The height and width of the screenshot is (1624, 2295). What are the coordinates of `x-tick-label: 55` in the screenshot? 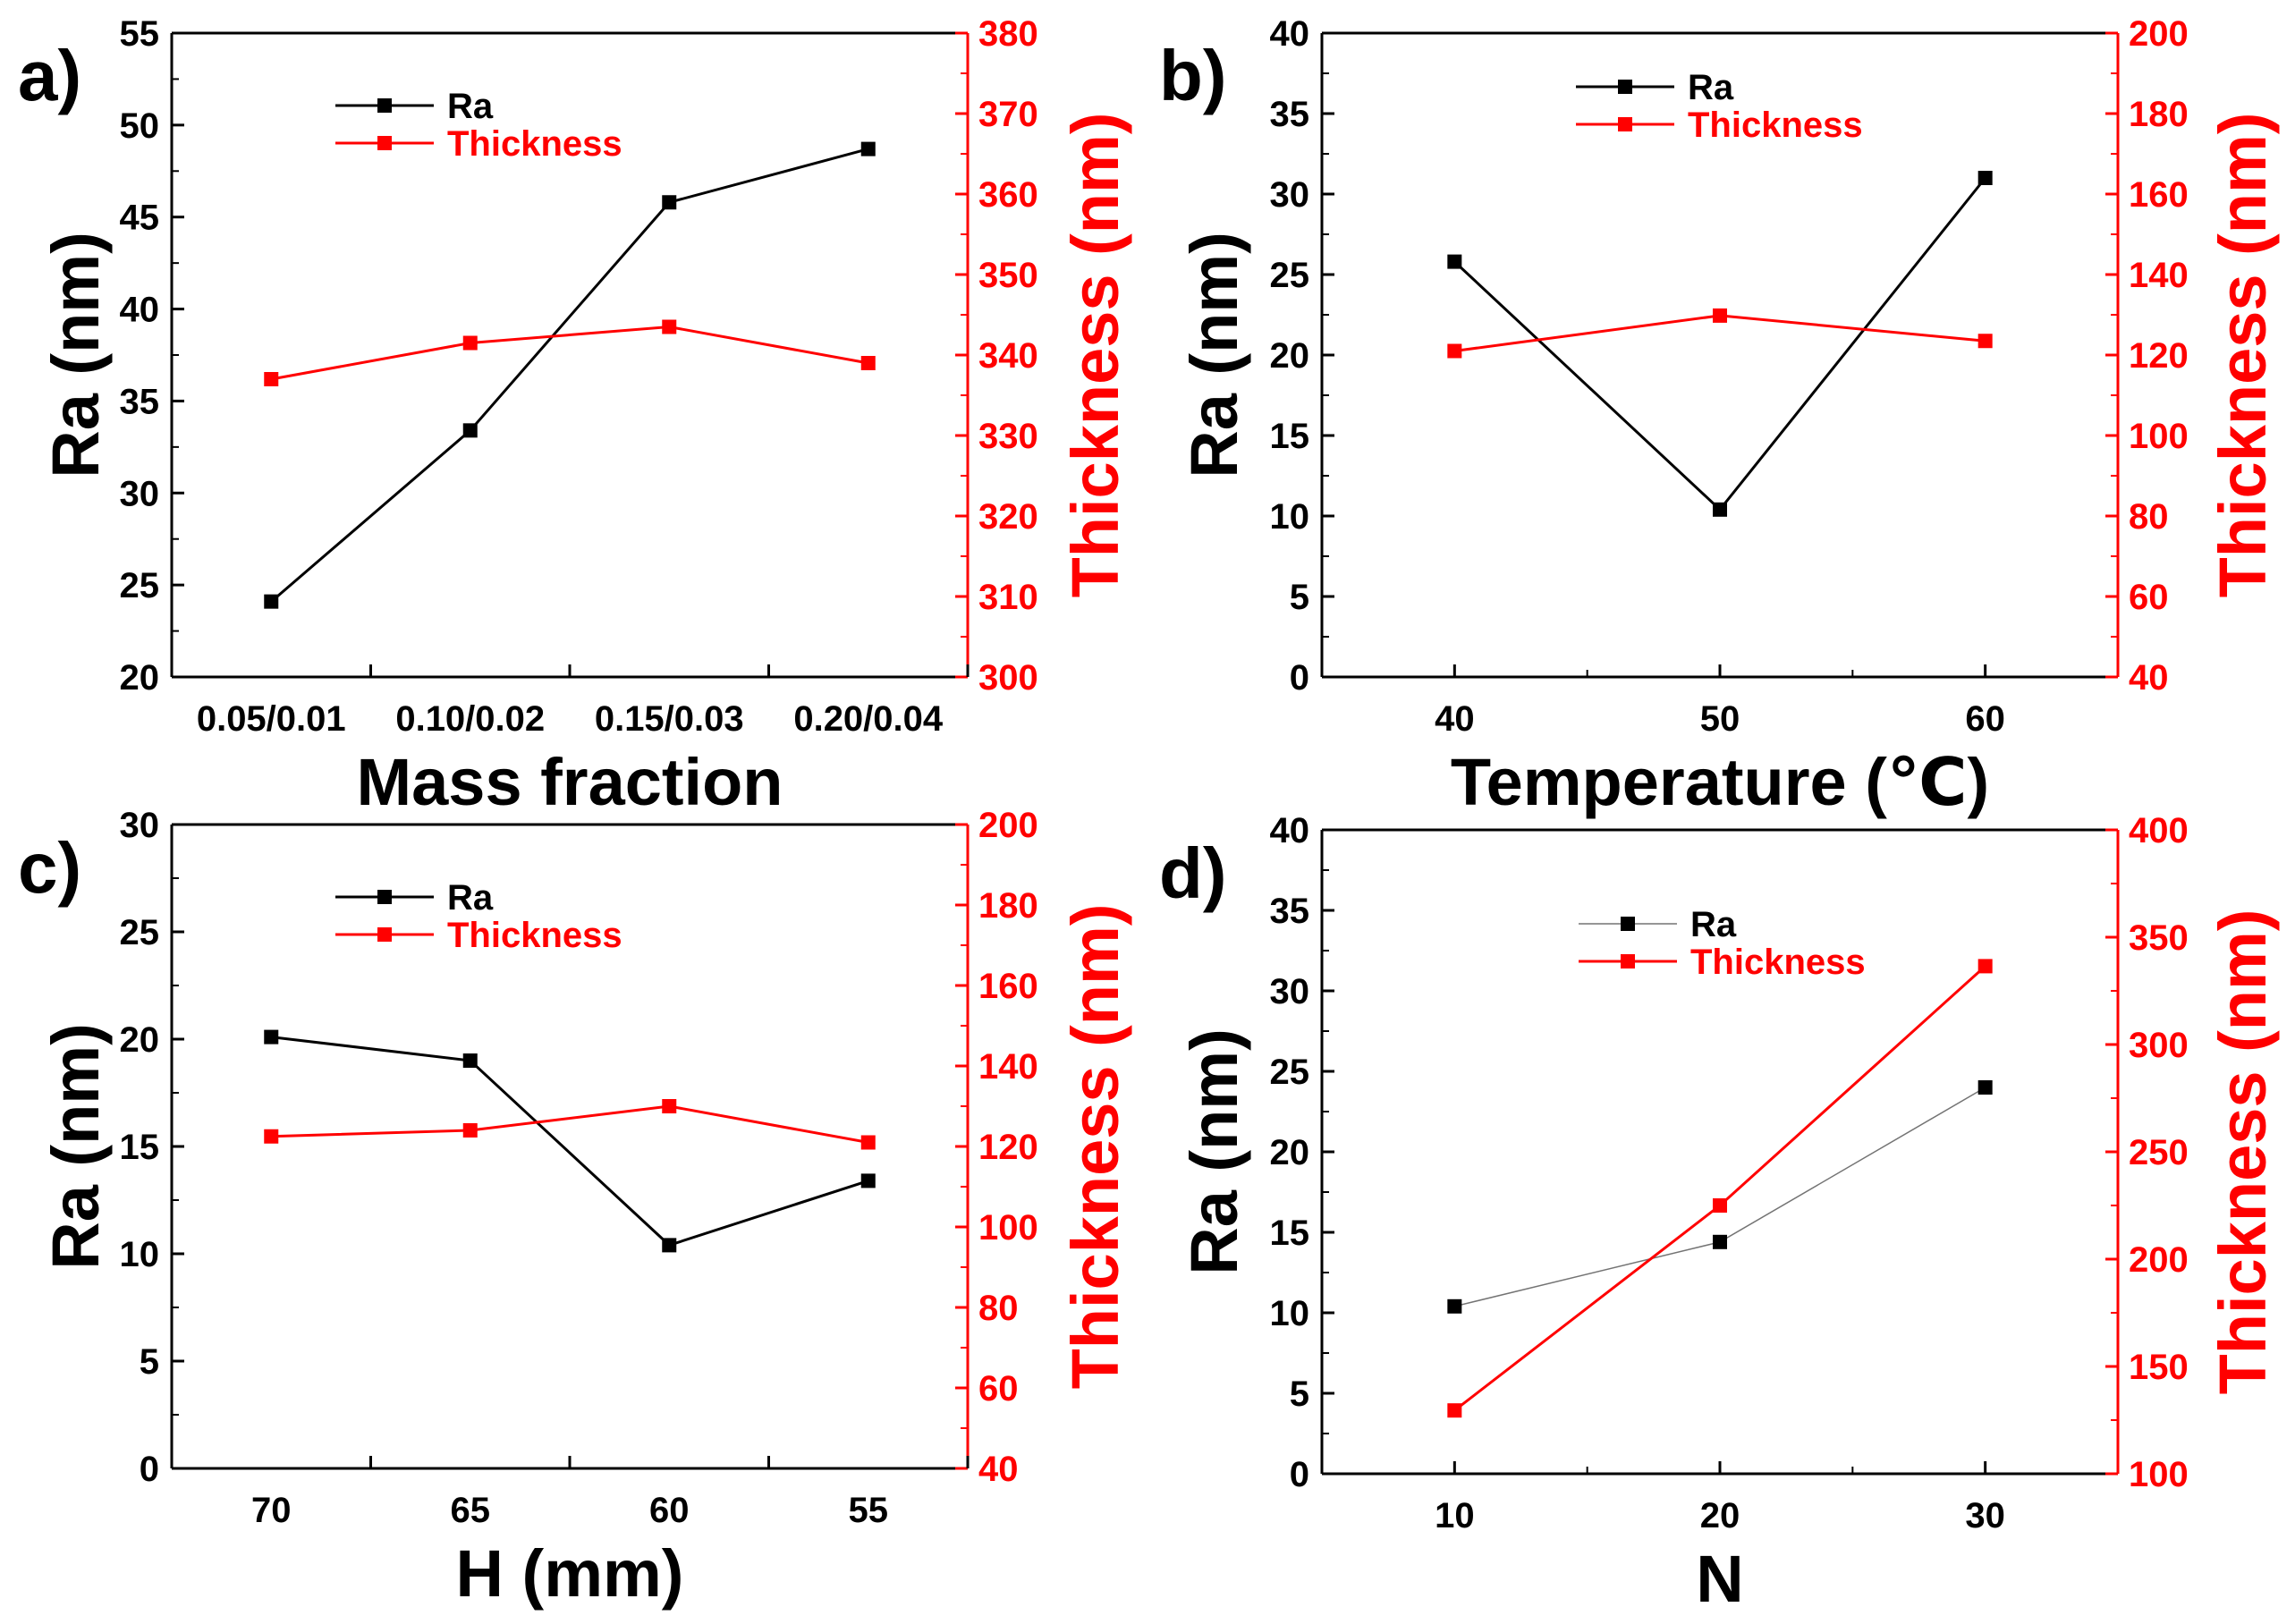 It's located at (869, 1510).